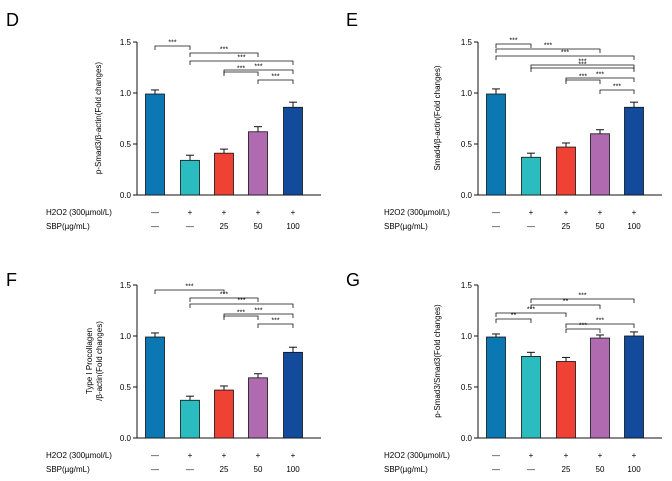 Image resolution: width=672 pixels, height=481 pixels. I want to click on y-axis-label: p-Smad3/β-actin(Fold changes), so click(98, 118).